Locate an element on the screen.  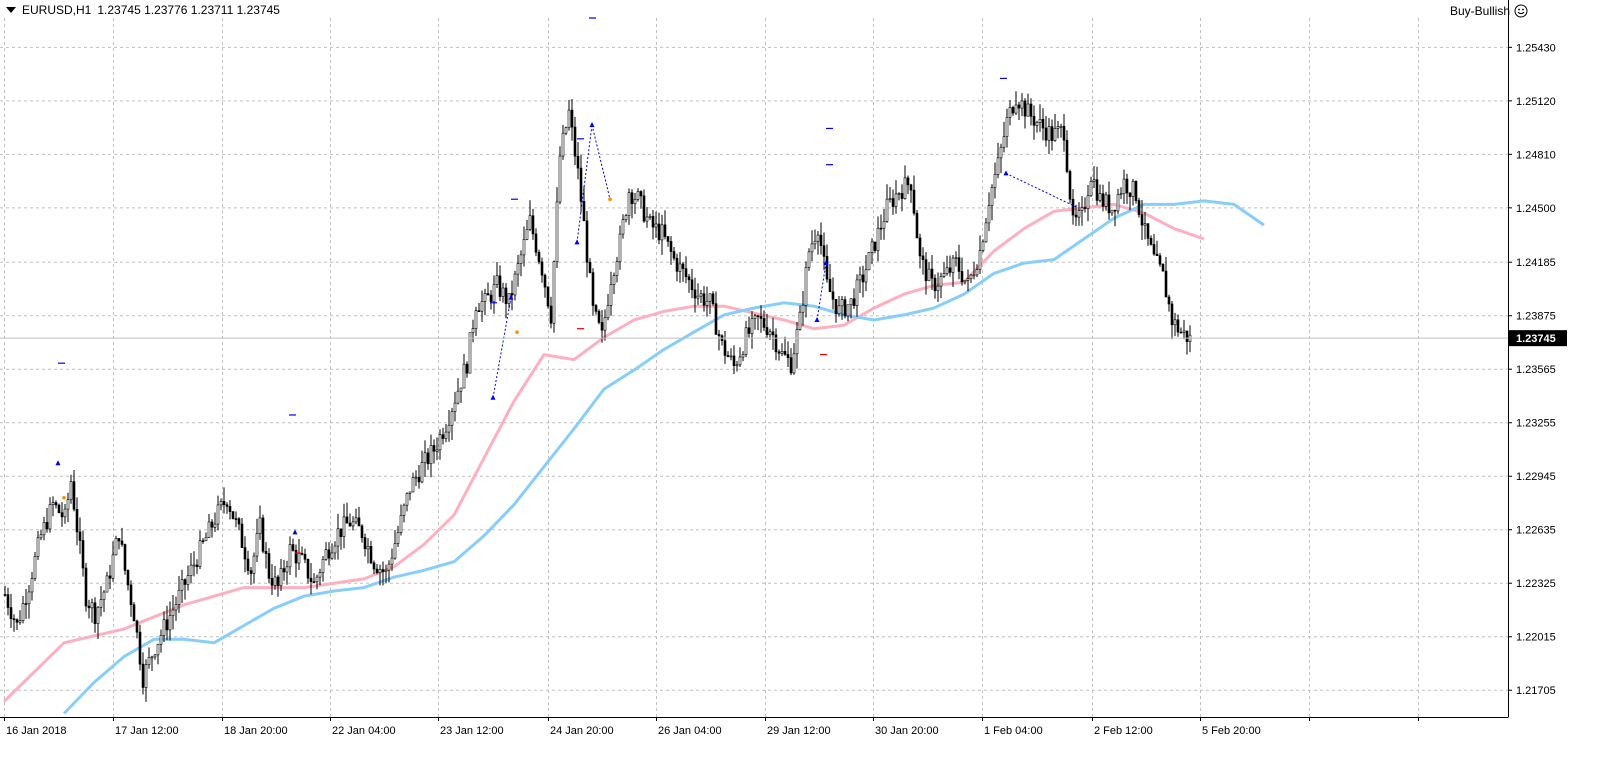
dropdown-triangle-icon is located at coordinates (11, 10).